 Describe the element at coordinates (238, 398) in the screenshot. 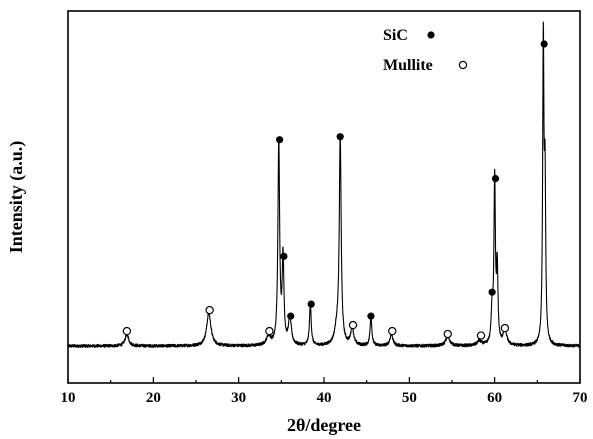

I see `x-tick-label-30: 30` at that location.